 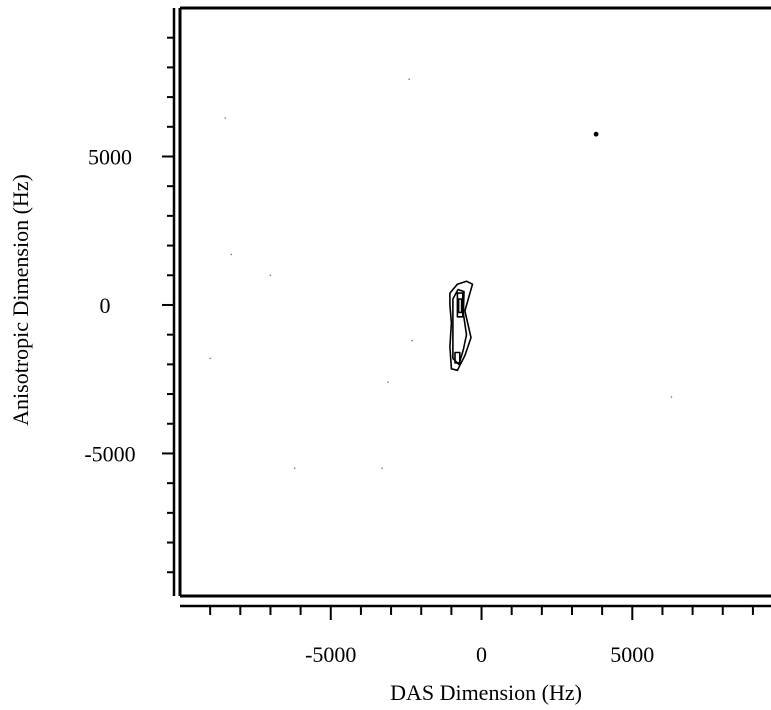 What do you see at coordinates (632, 654) in the screenshot?
I see `x-tick-label: 5000` at bounding box center [632, 654].